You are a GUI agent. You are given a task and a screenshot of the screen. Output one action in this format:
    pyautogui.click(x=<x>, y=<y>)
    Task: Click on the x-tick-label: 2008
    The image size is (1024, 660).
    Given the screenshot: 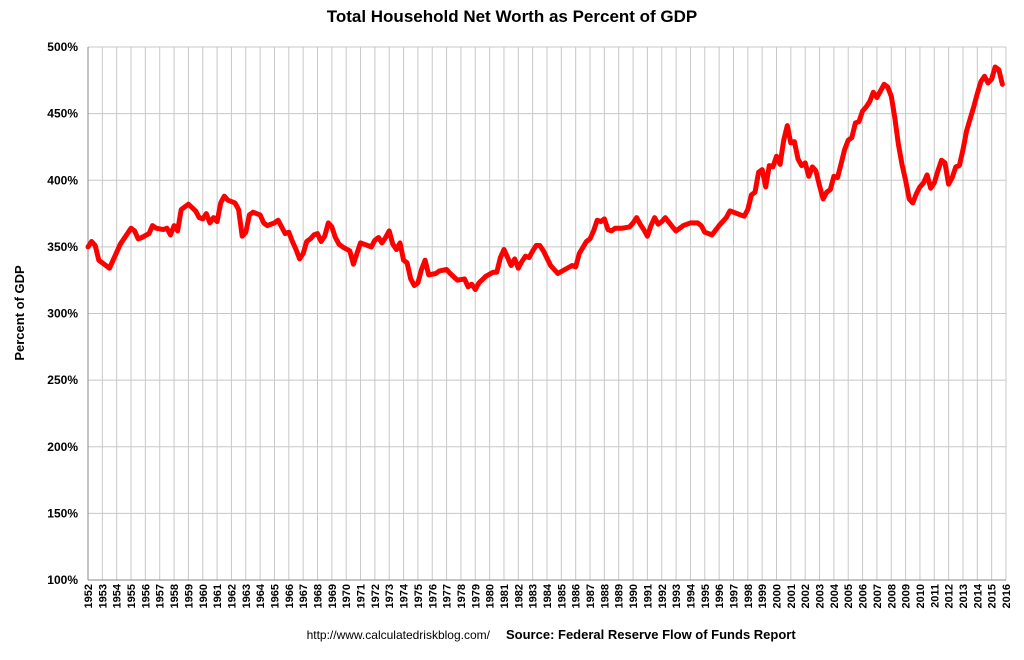 What is the action you would take?
    pyautogui.click(x=892, y=596)
    